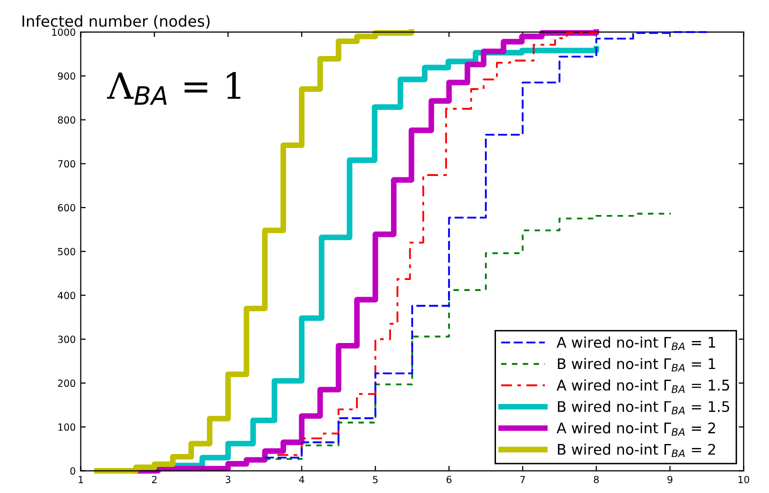  Describe the element at coordinates (228, 480) in the screenshot. I see `x-tick-label: 3` at that location.